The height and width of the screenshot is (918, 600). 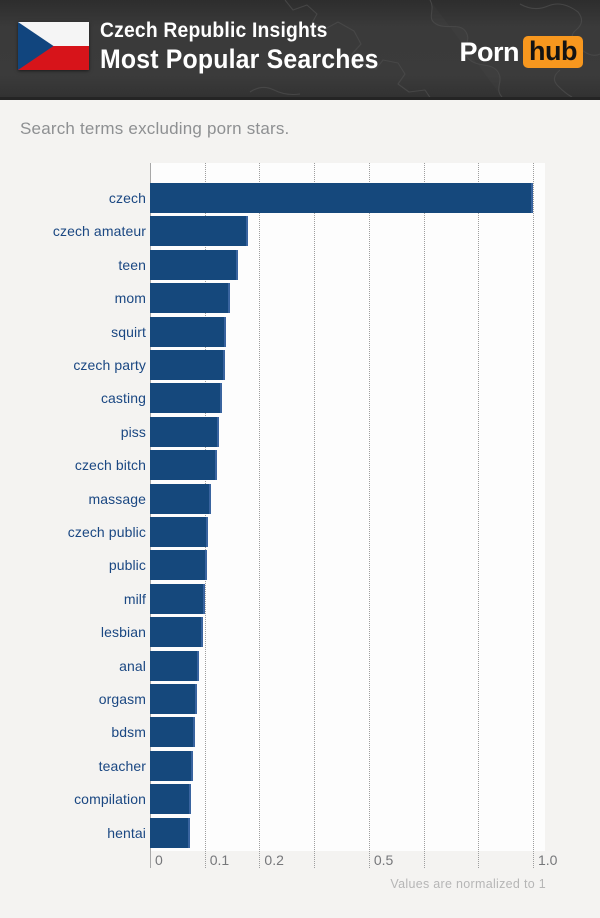 I want to click on bar-label: casting, so click(x=123, y=398).